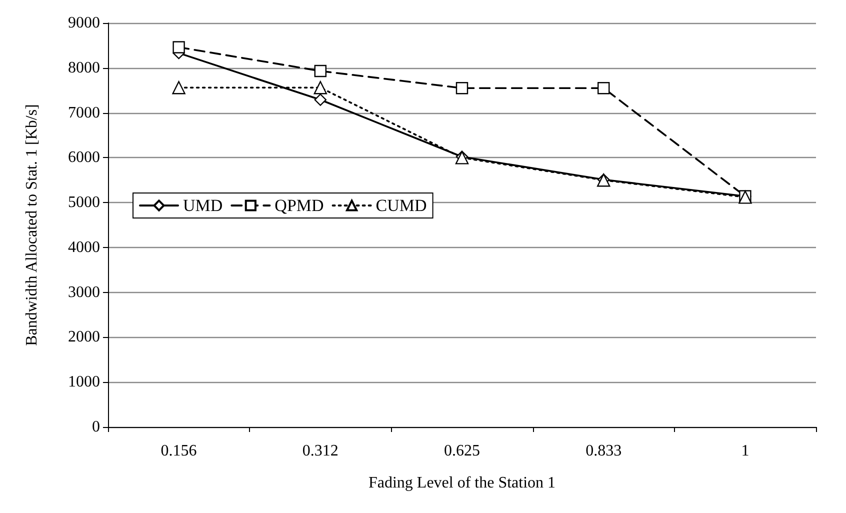 The height and width of the screenshot is (513, 846). Describe the element at coordinates (96, 427) in the screenshot. I see `y-tick-label: 0` at that location.